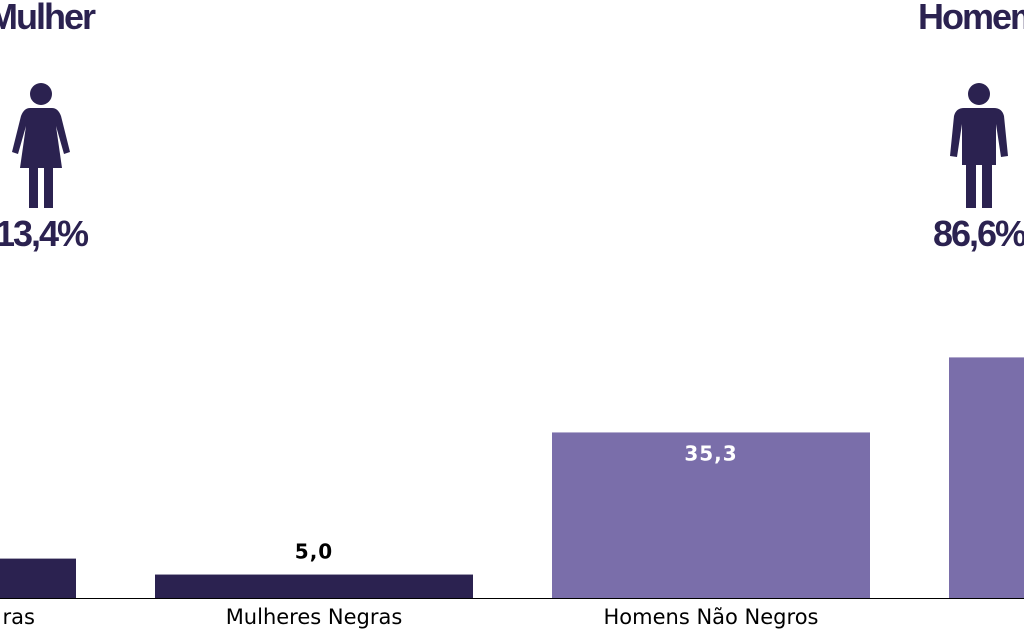 The height and width of the screenshot is (630, 1024). What do you see at coordinates (710, 453) in the screenshot?
I see `value-label: 35,3` at bounding box center [710, 453].